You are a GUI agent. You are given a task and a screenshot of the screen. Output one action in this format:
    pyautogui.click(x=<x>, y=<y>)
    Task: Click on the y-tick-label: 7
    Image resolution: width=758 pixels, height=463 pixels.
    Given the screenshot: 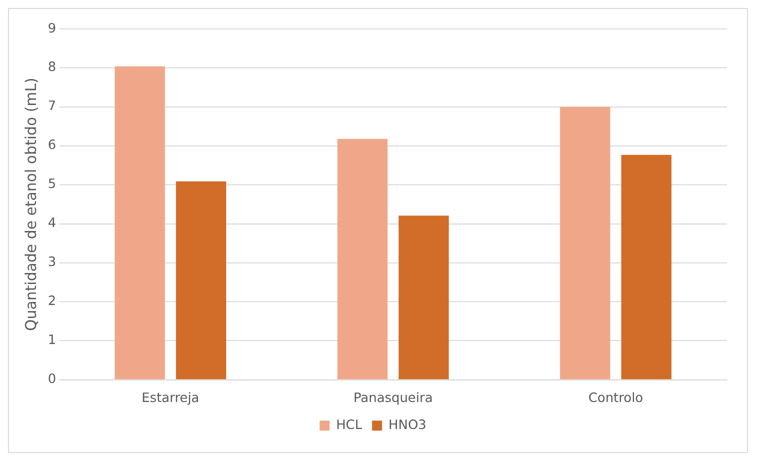 What is the action you would take?
    pyautogui.click(x=52, y=106)
    